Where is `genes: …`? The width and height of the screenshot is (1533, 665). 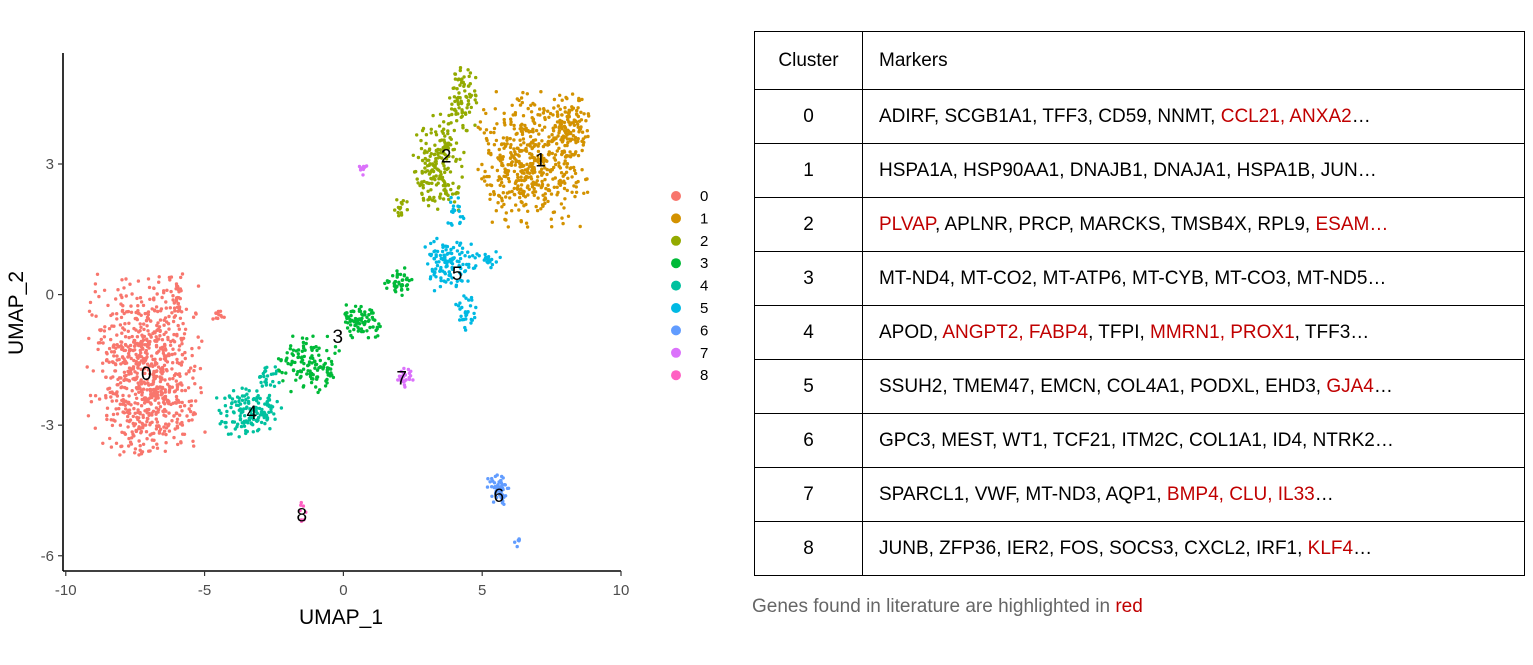
genes: … is located at coordinates (1363, 548).